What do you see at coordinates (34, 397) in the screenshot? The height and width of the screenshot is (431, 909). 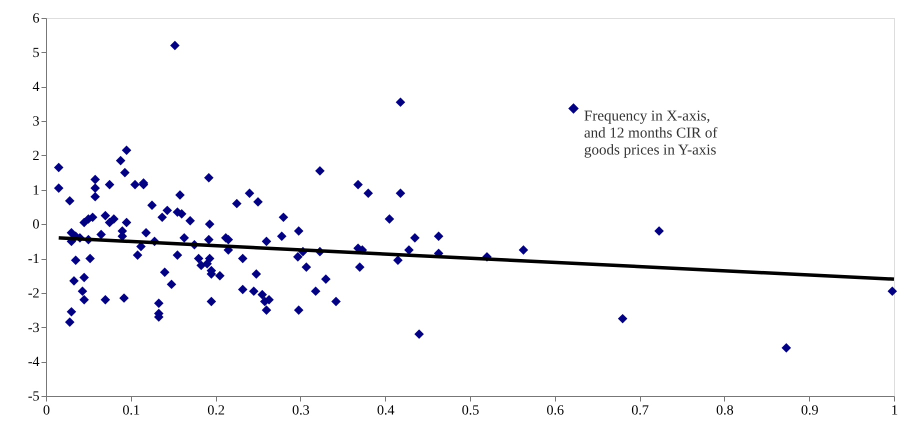 I see `y-tick-label: -5` at bounding box center [34, 397].